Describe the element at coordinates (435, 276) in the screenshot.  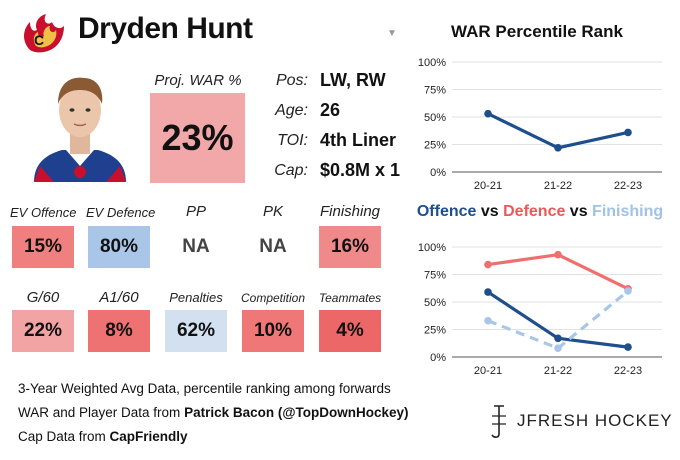
I see `chart2-ytick-label: 75%` at that location.